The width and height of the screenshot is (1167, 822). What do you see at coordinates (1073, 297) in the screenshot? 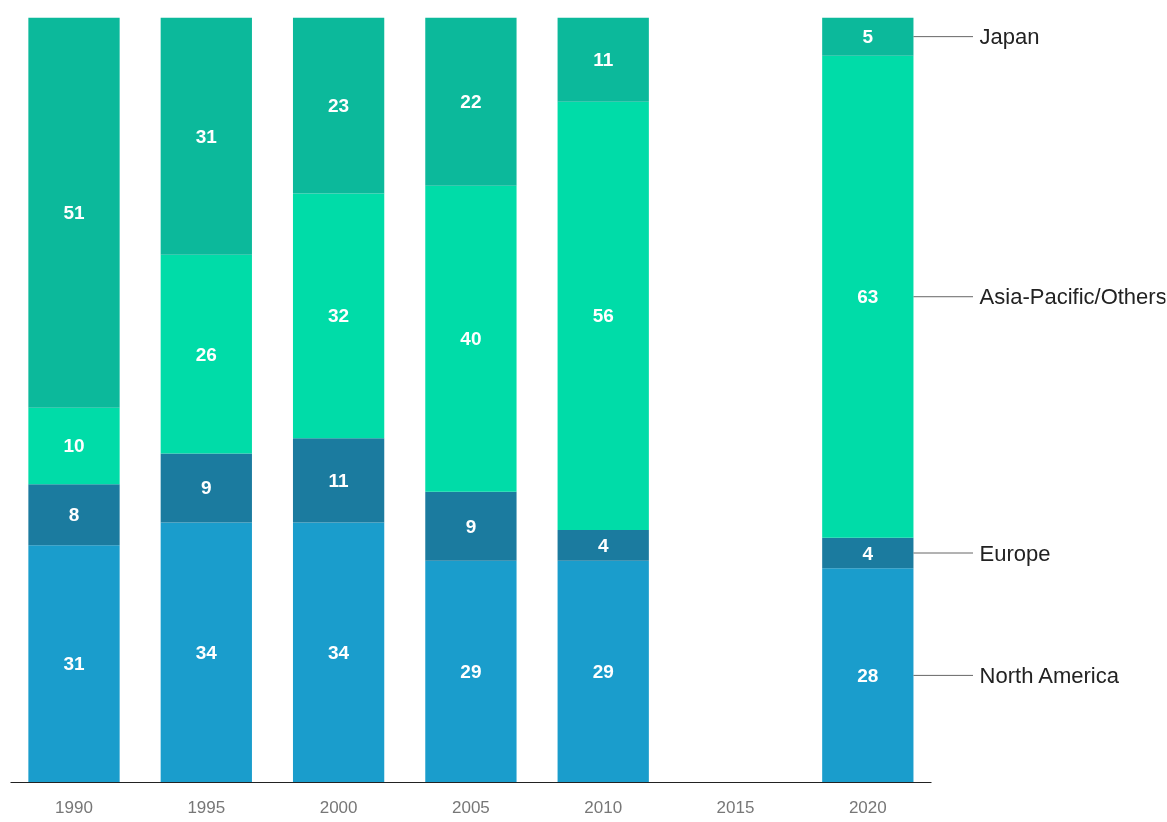
I see `text: Asia-Pacific/Others` at bounding box center [1073, 297].